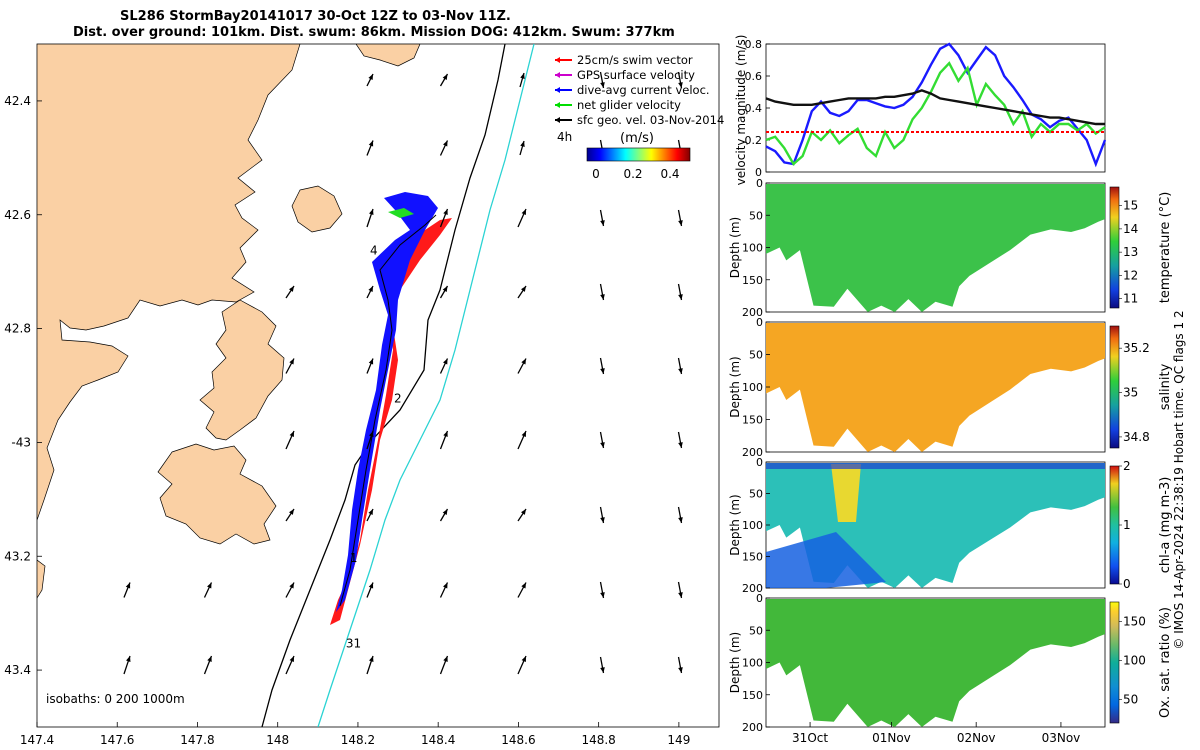 Image resolution: width=1200 pixels, height=750 pixels. Describe the element at coordinates (936, 733) in the screenshot. I see `time-axis: 31Oct 01Nov 02Nov 03Nov` at that location.